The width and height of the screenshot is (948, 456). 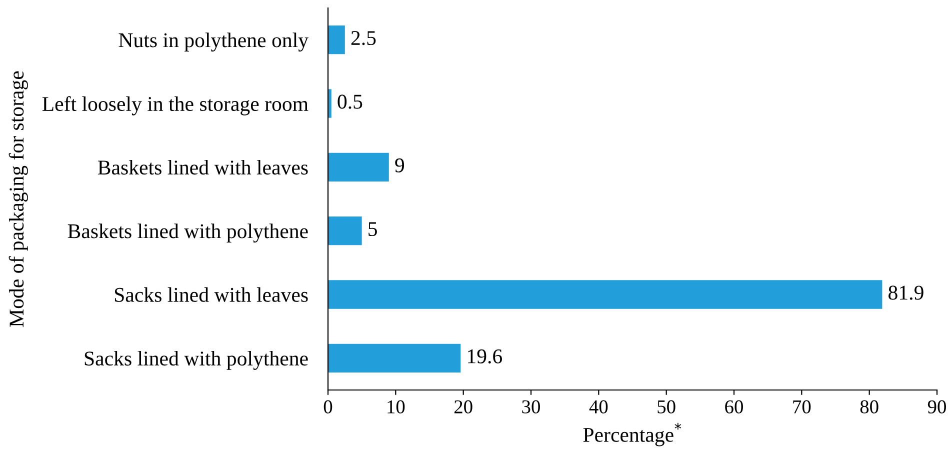 I want to click on data-label: 2.5, so click(x=363, y=38).